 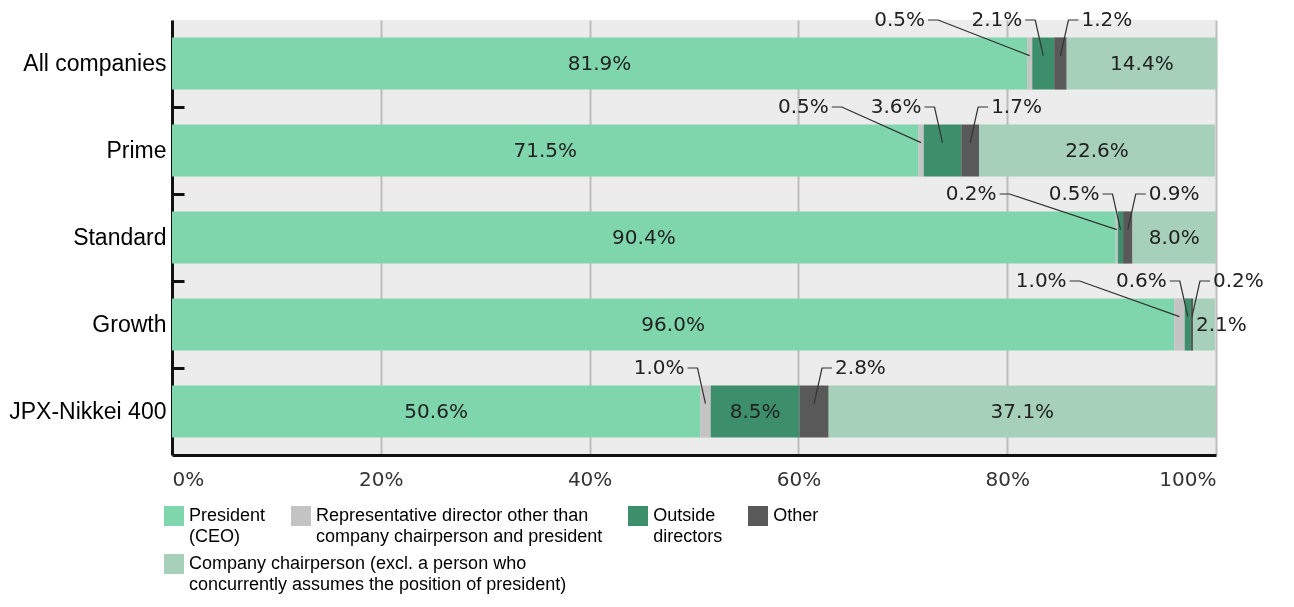 I want to click on data-label: 81.9%, so click(x=599, y=62).